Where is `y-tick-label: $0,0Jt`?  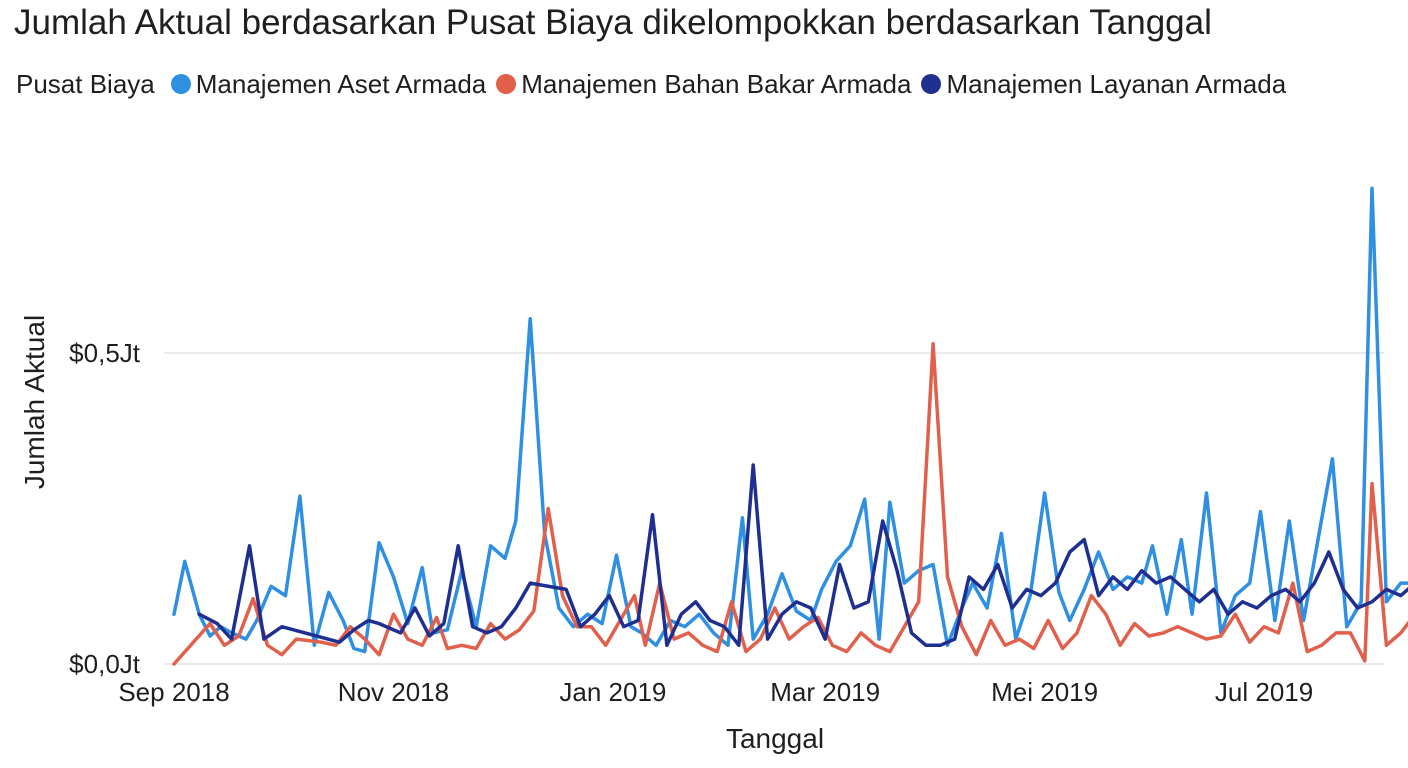 y-tick-label: $0,0Jt is located at coordinates (105, 664).